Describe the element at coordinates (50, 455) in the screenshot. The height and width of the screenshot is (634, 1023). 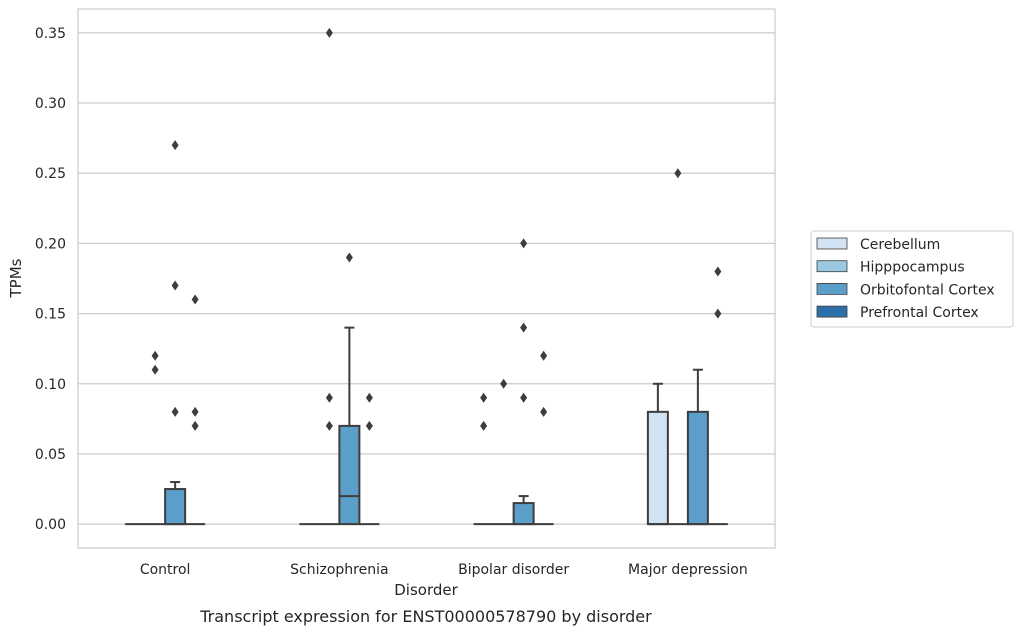
I see `y-tick-label: 0.05` at that location.